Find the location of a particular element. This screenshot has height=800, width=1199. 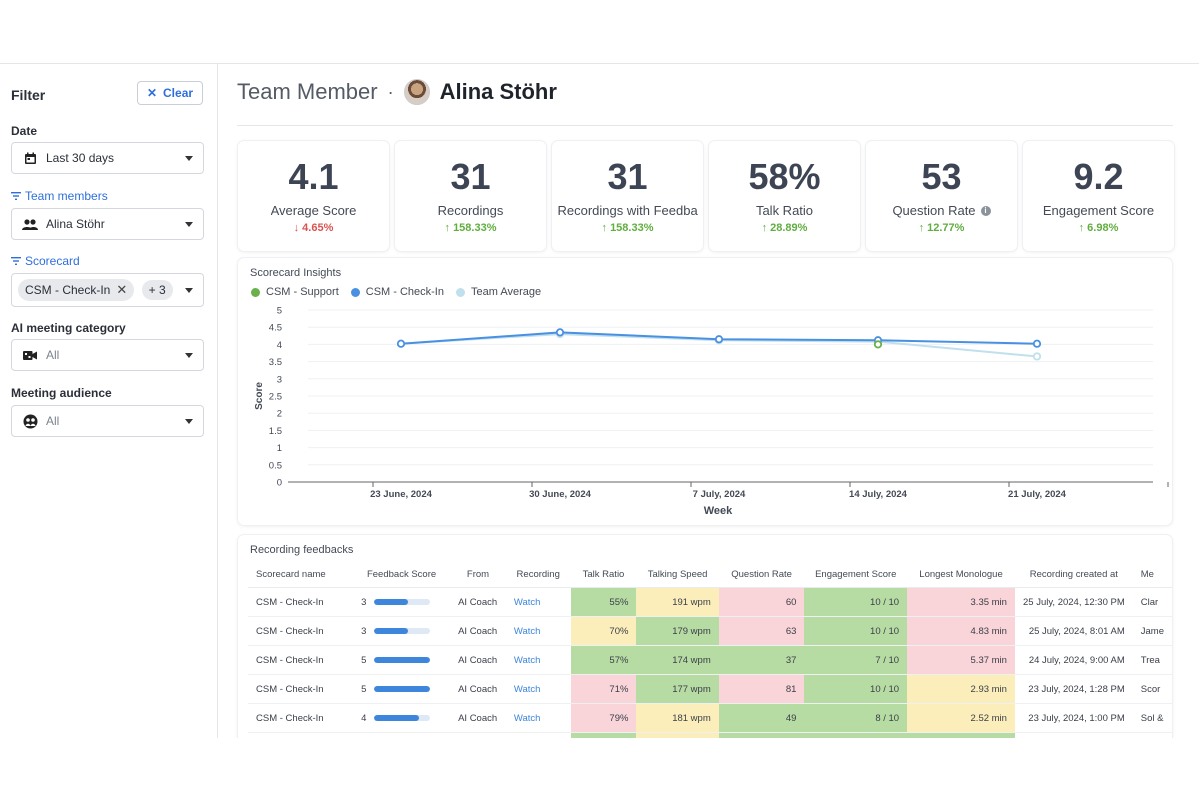

filter-lines-icon is located at coordinates (16, 196).